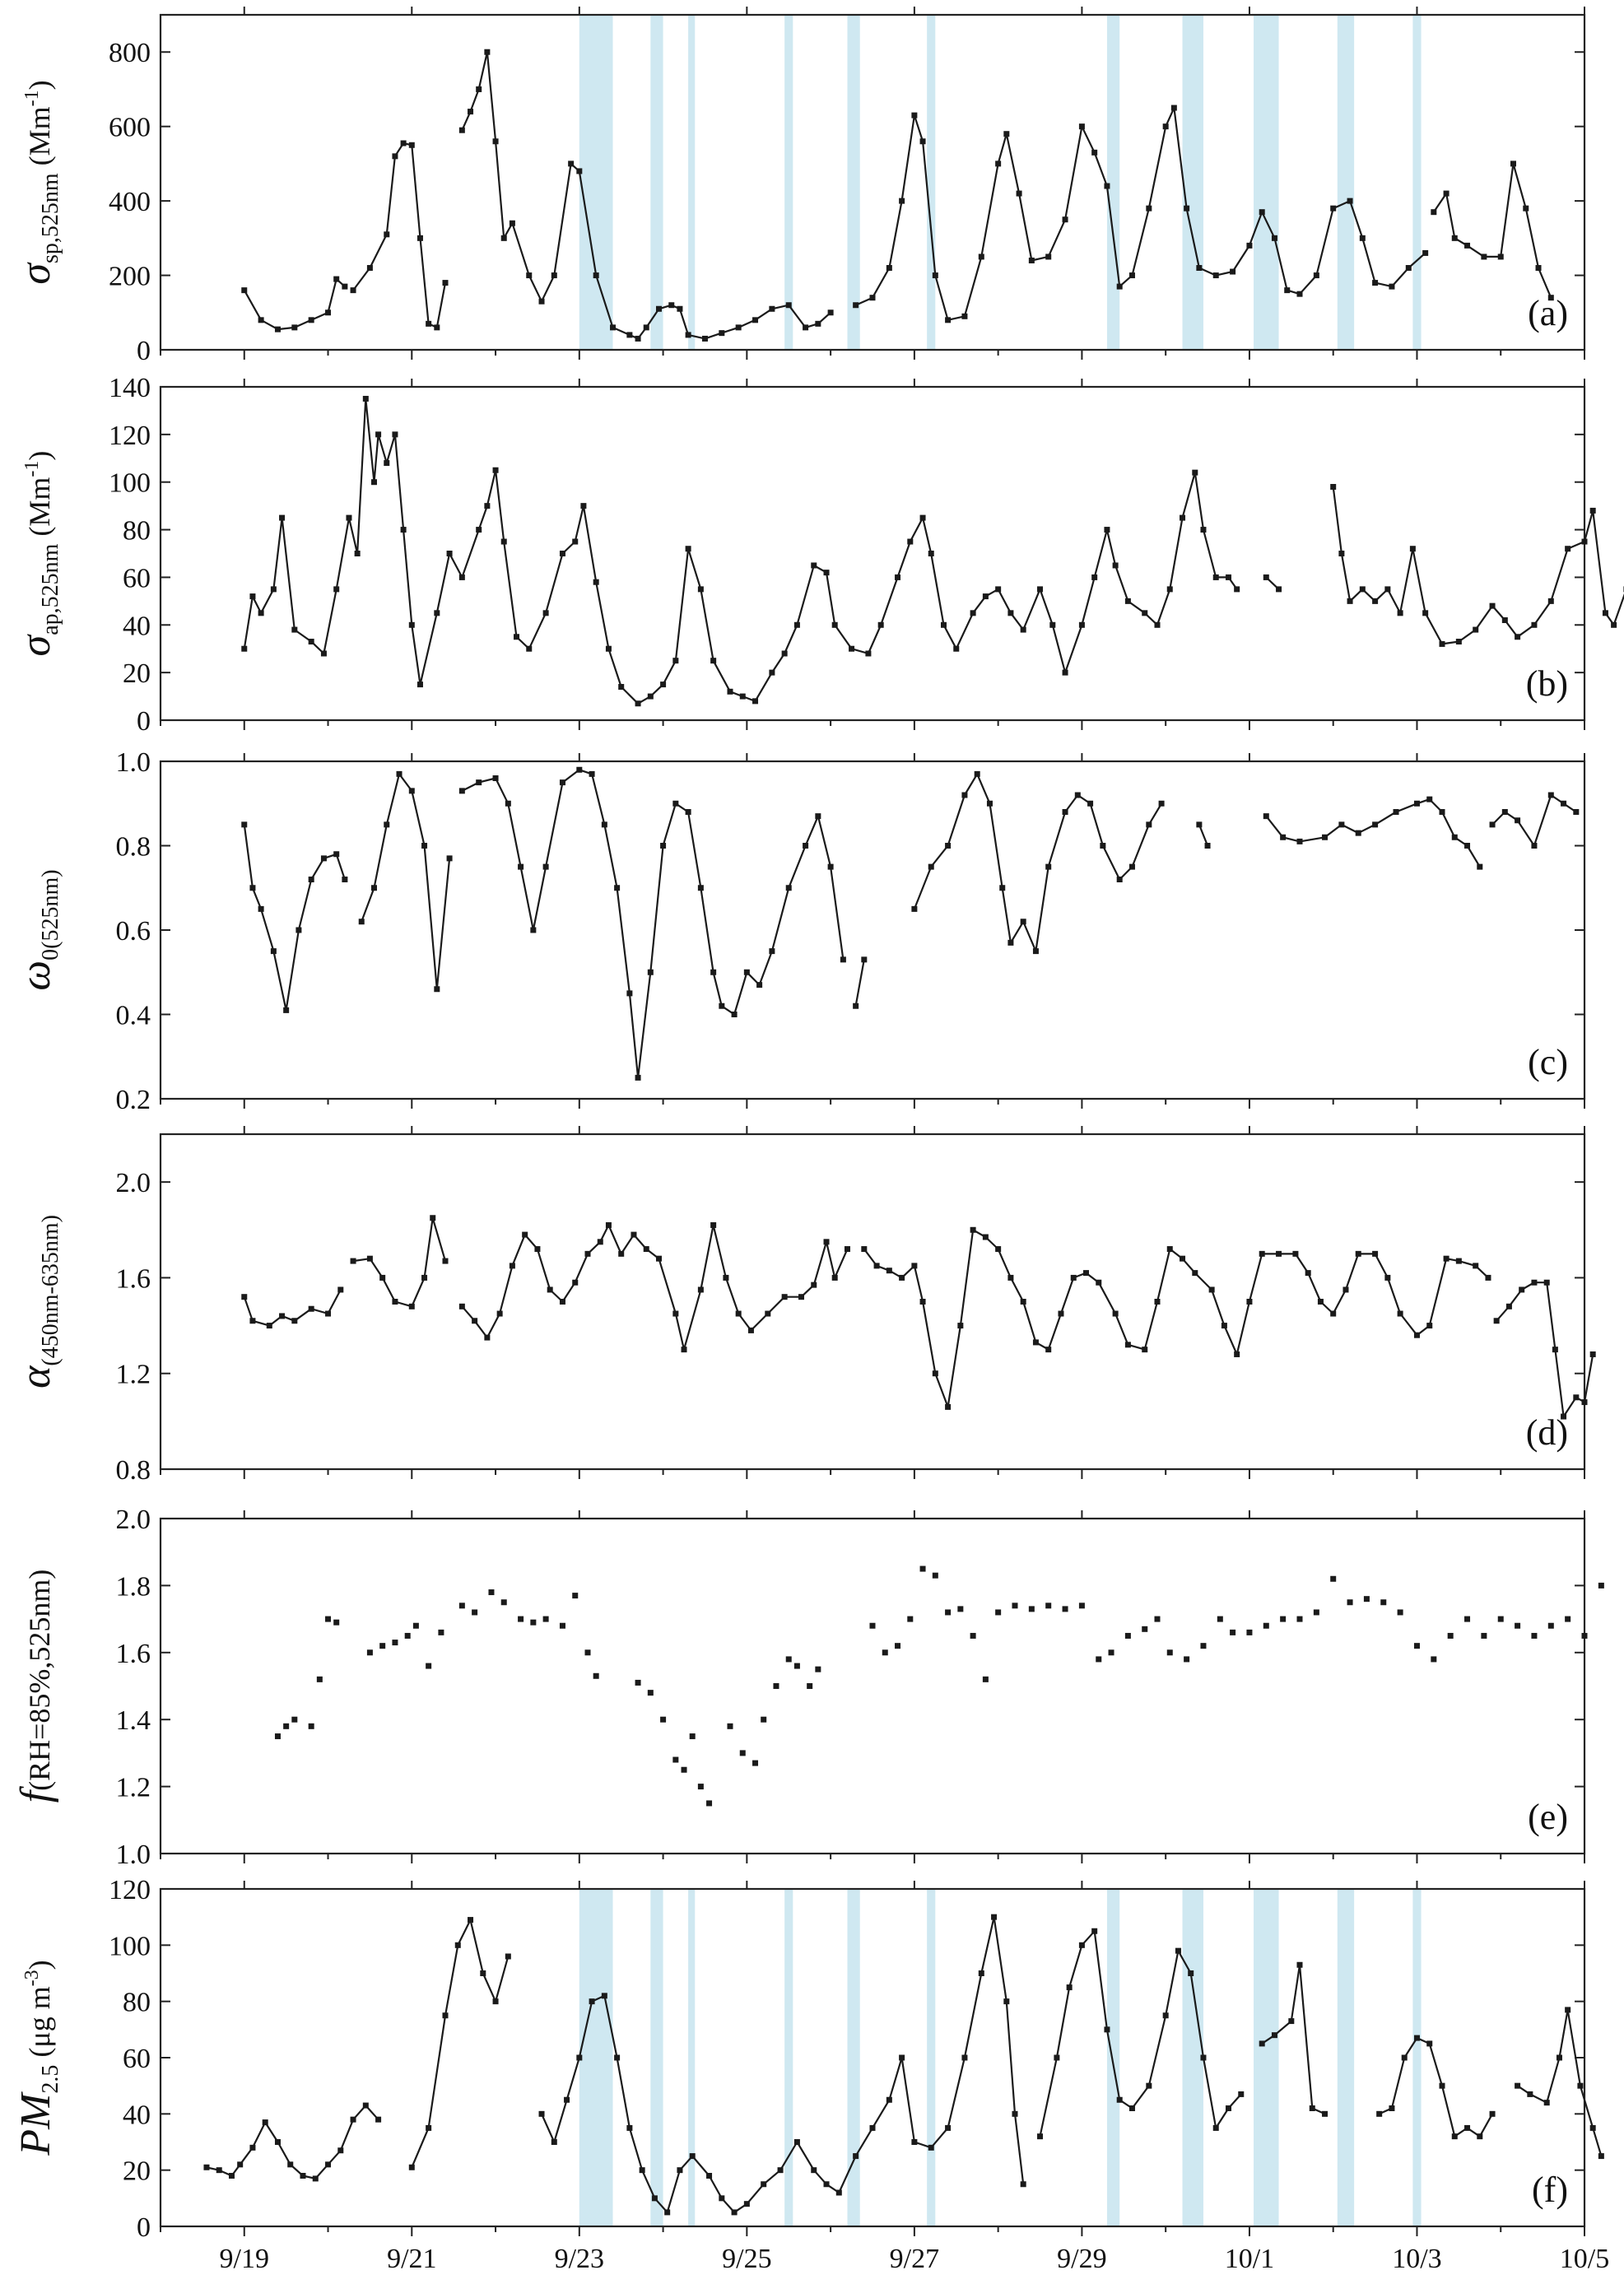  What do you see at coordinates (579, 2259) in the screenshot?
I see `x-tick-label: 9/23` at bounding box center [579, 2259].